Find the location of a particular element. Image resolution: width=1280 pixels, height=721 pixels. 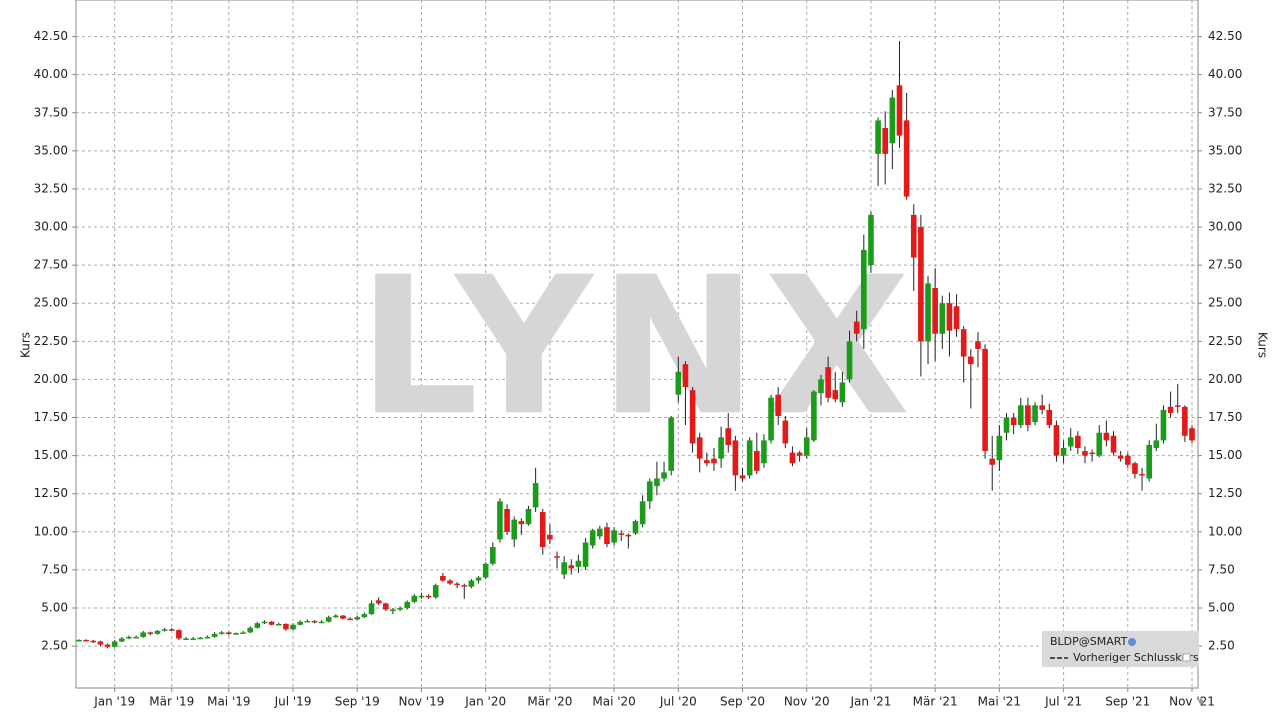

y2-tick-label: 17.50 is located at coordinates (1225, 417).